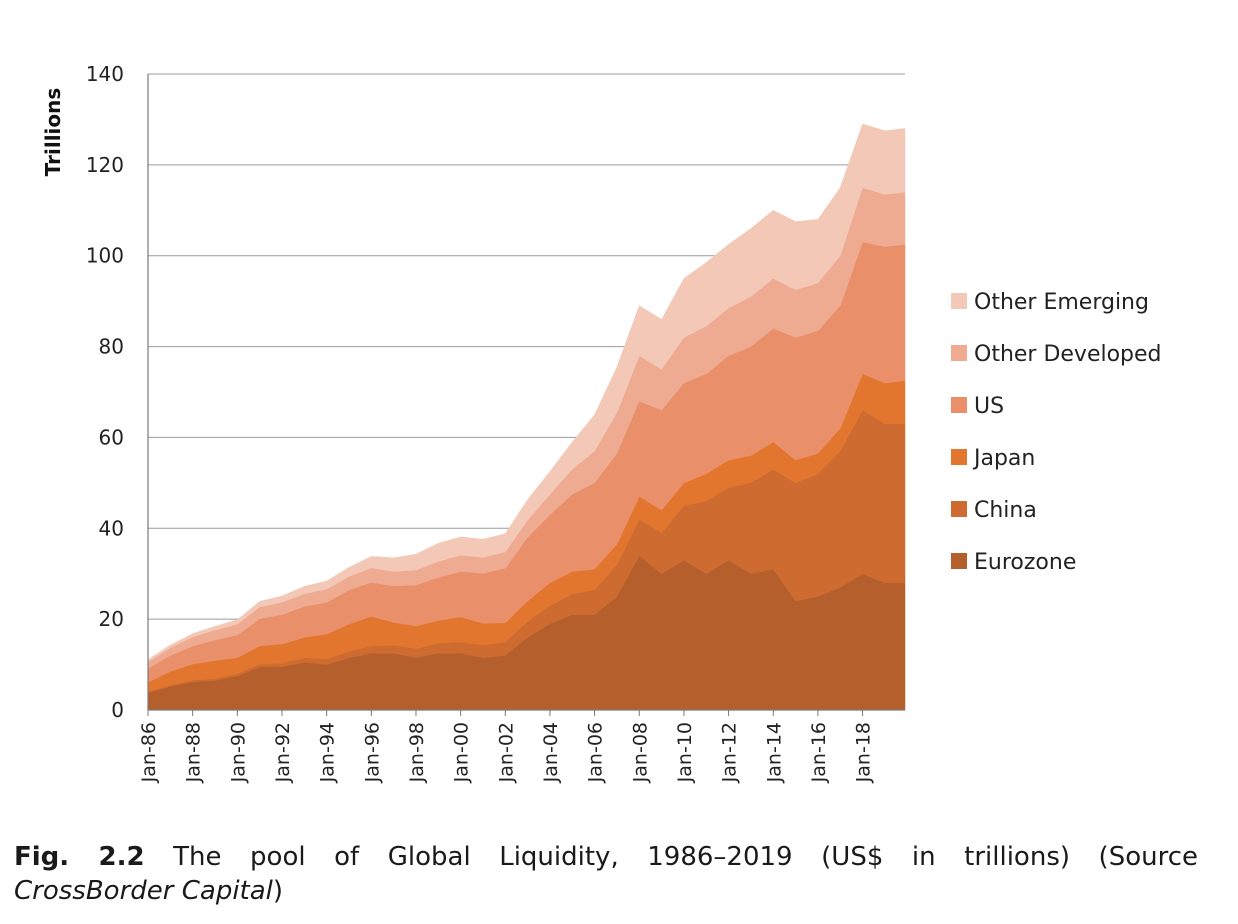  What do you see at coordinates (551, 752) in the screenshot?
I see `x-tick-label: Jan-04` at bounding box center [551, 752].